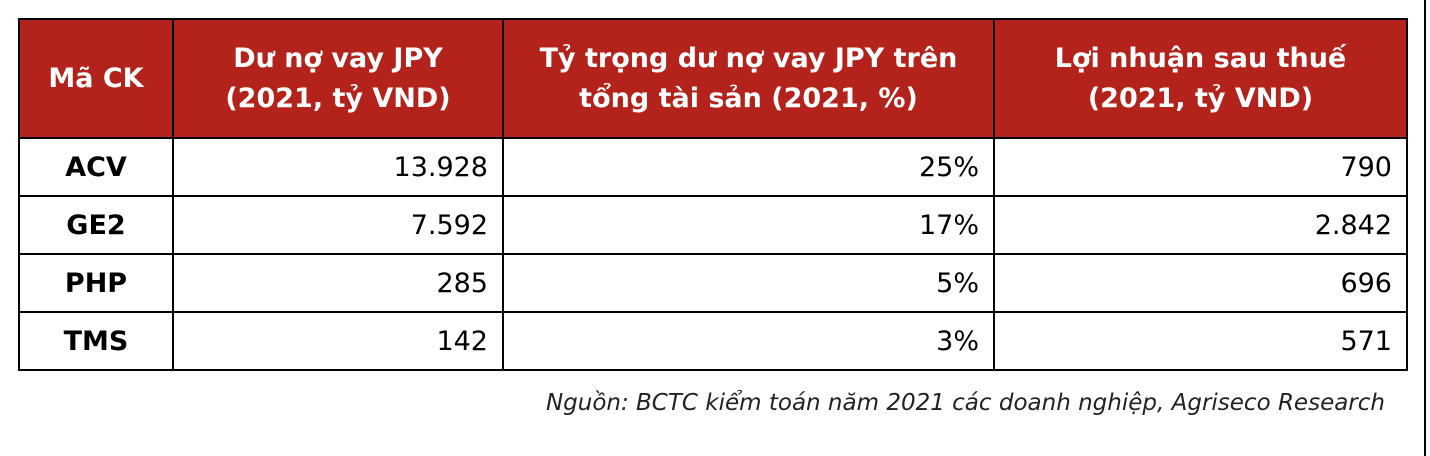 The height and width of the screenshot is (456, 1430). What do you see at coordinates (338, 341) in the screenshot?
I see `value-cell: 142` at bounding box center [338, 341].